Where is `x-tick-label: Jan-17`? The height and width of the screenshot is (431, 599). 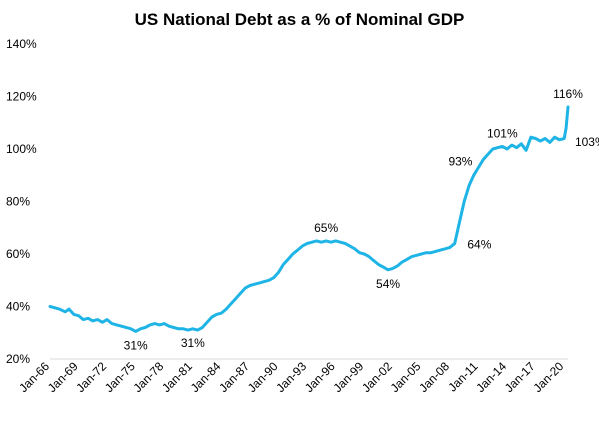 x-tick-label: Jan-17 is located at coordinates (520, 377).